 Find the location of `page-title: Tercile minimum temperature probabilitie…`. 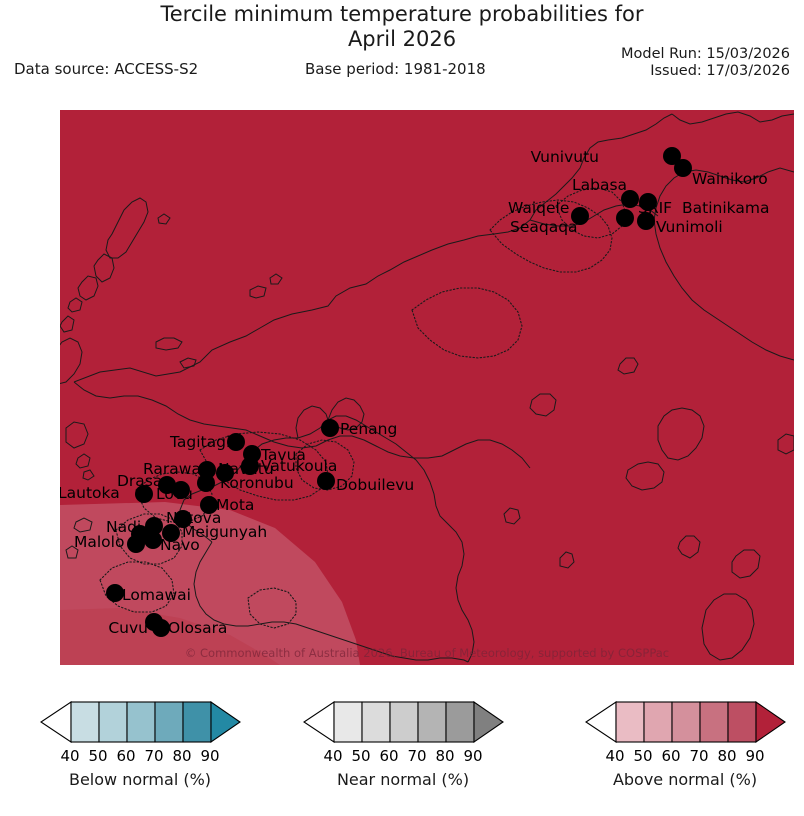

page-title: Tercile minimum temperature probabilitie… is located at coordinates (402, 27).